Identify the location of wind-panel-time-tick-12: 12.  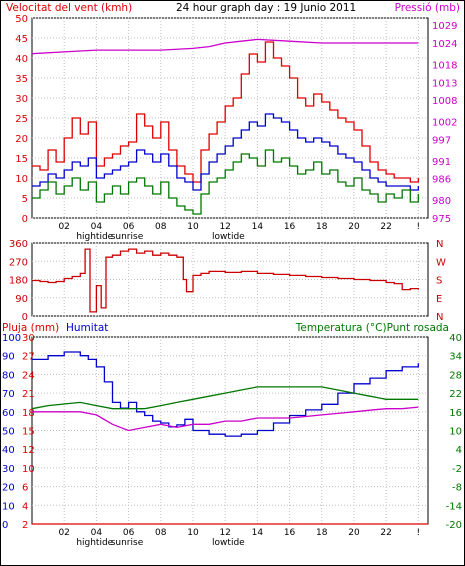
(224, 227).